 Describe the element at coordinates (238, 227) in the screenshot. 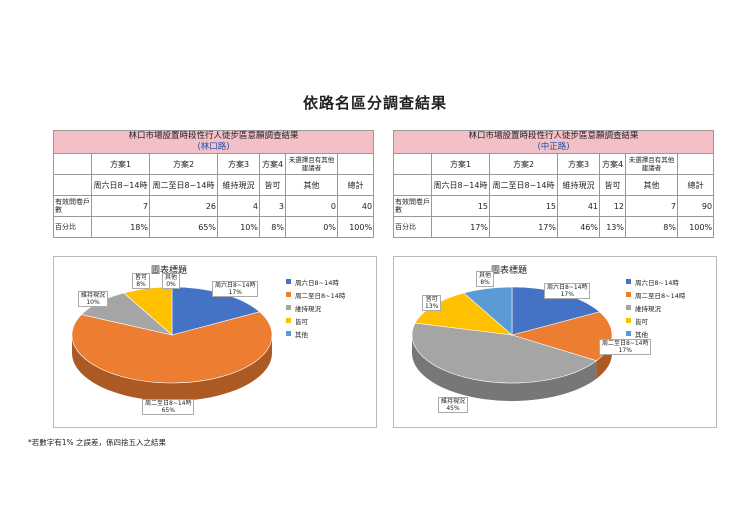

I see `percent-cell: 10%` at that location.